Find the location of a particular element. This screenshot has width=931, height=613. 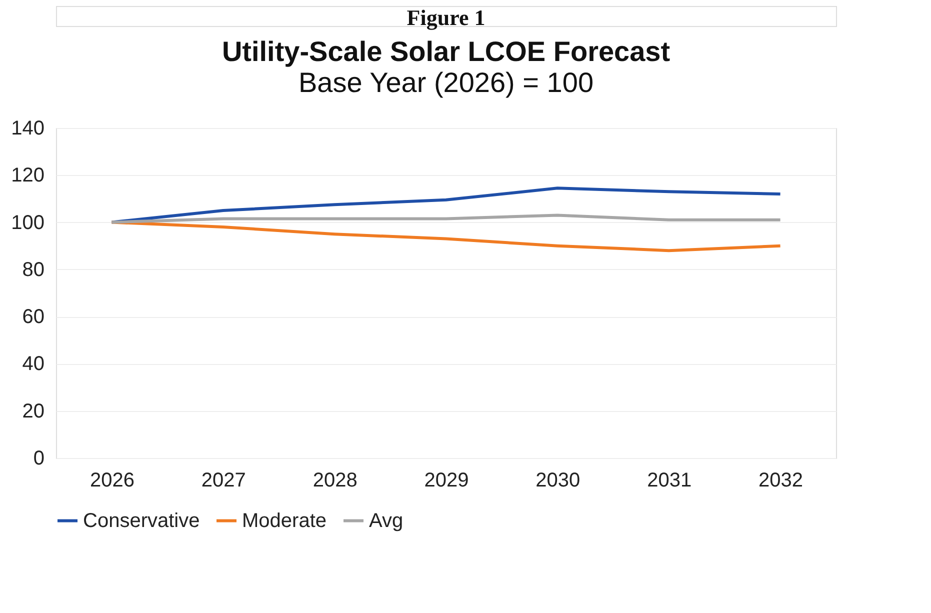

x-tick-label: 2032 is located at coordinates (781, 481).